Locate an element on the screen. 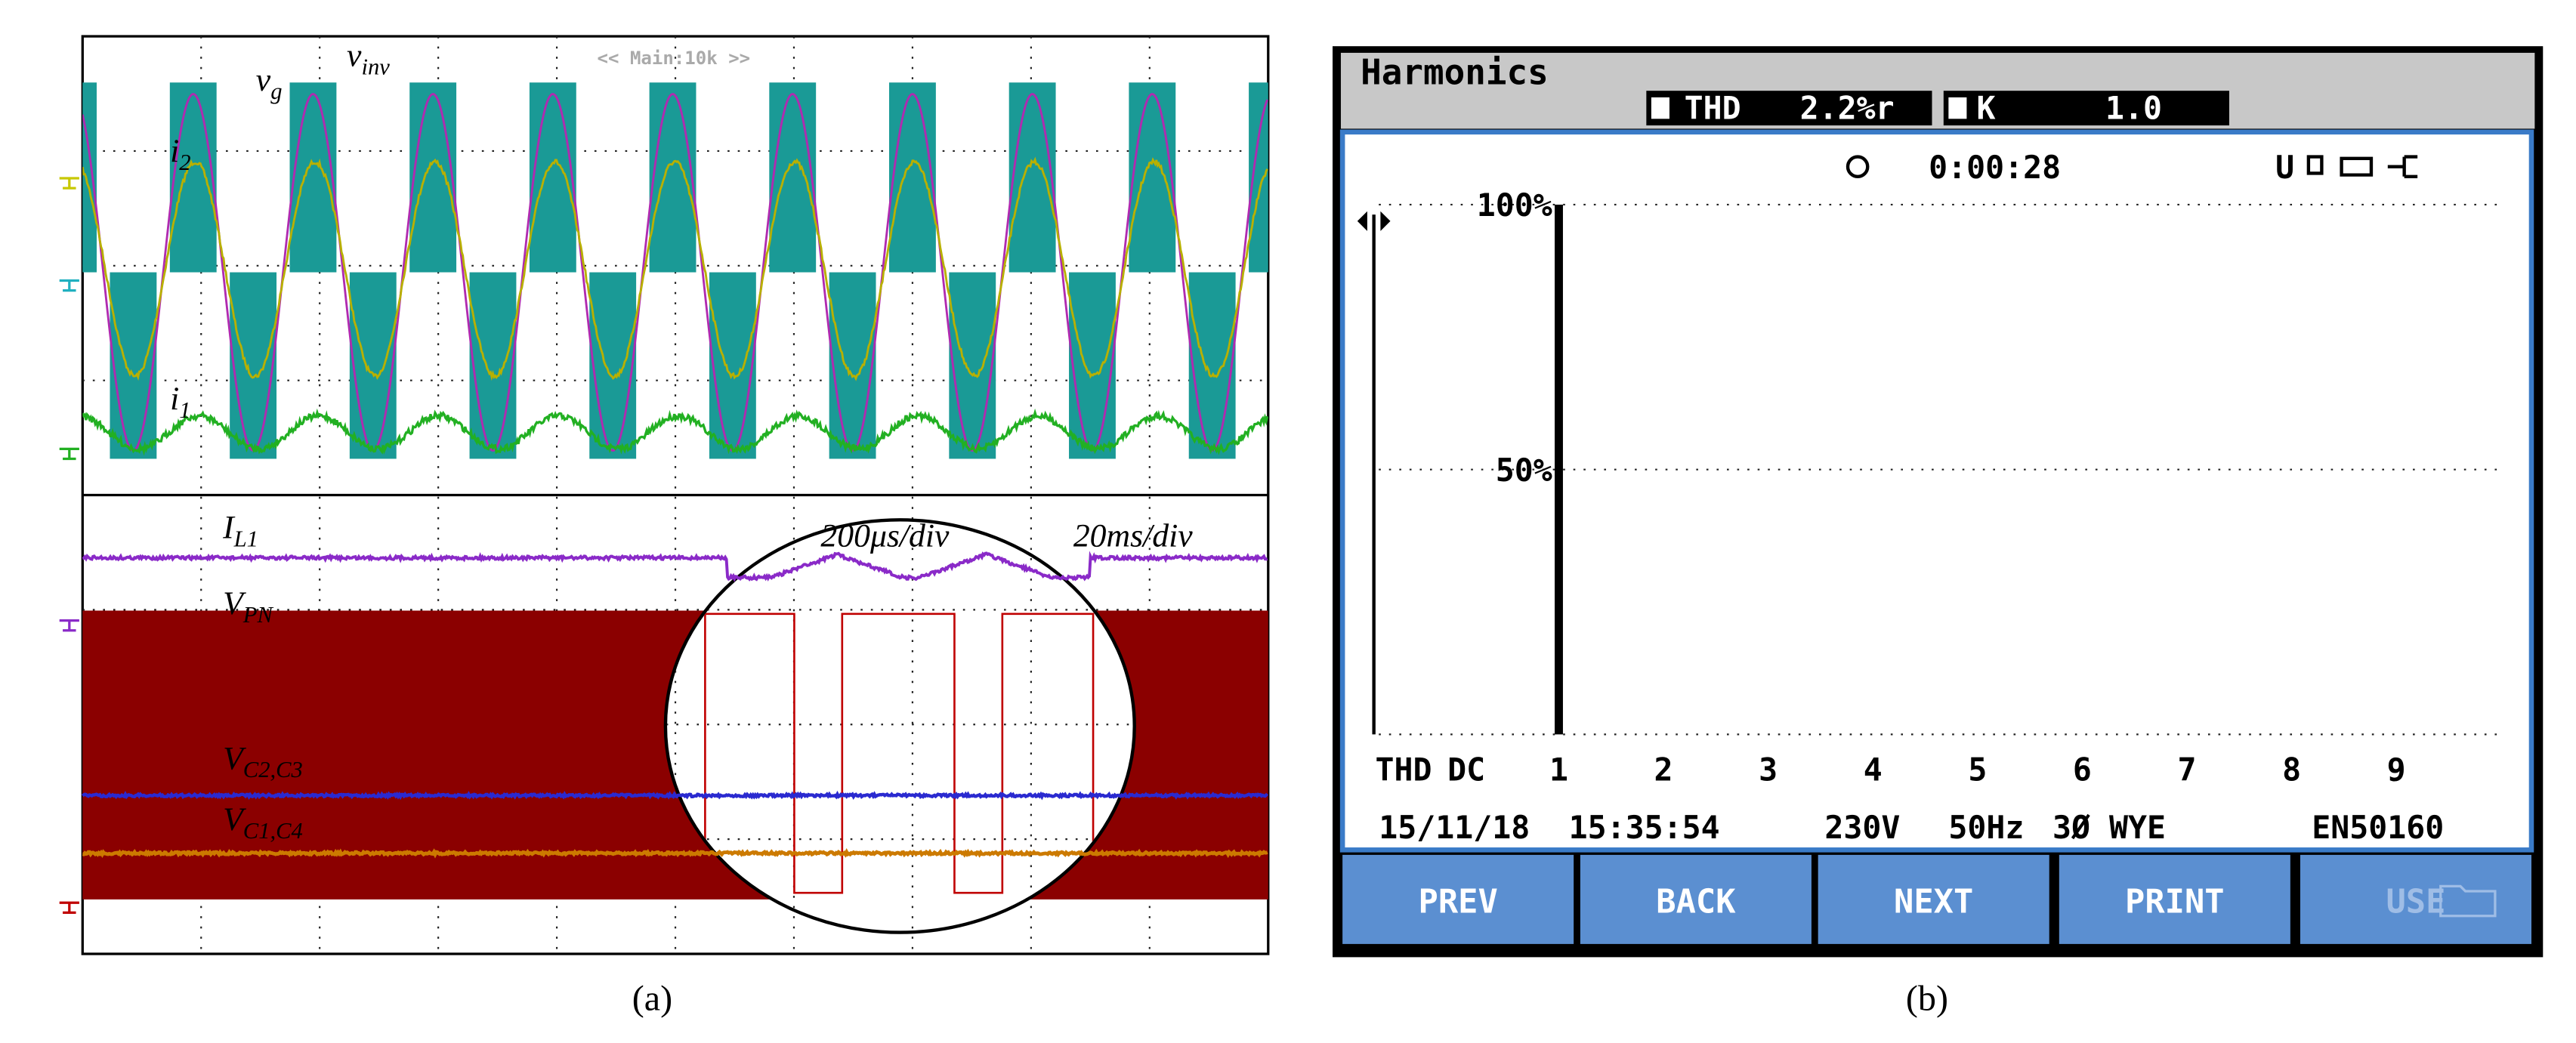 This screenshot has height=1043, width=2576. signal-subscript: PN is located at coordinates (258, 615).